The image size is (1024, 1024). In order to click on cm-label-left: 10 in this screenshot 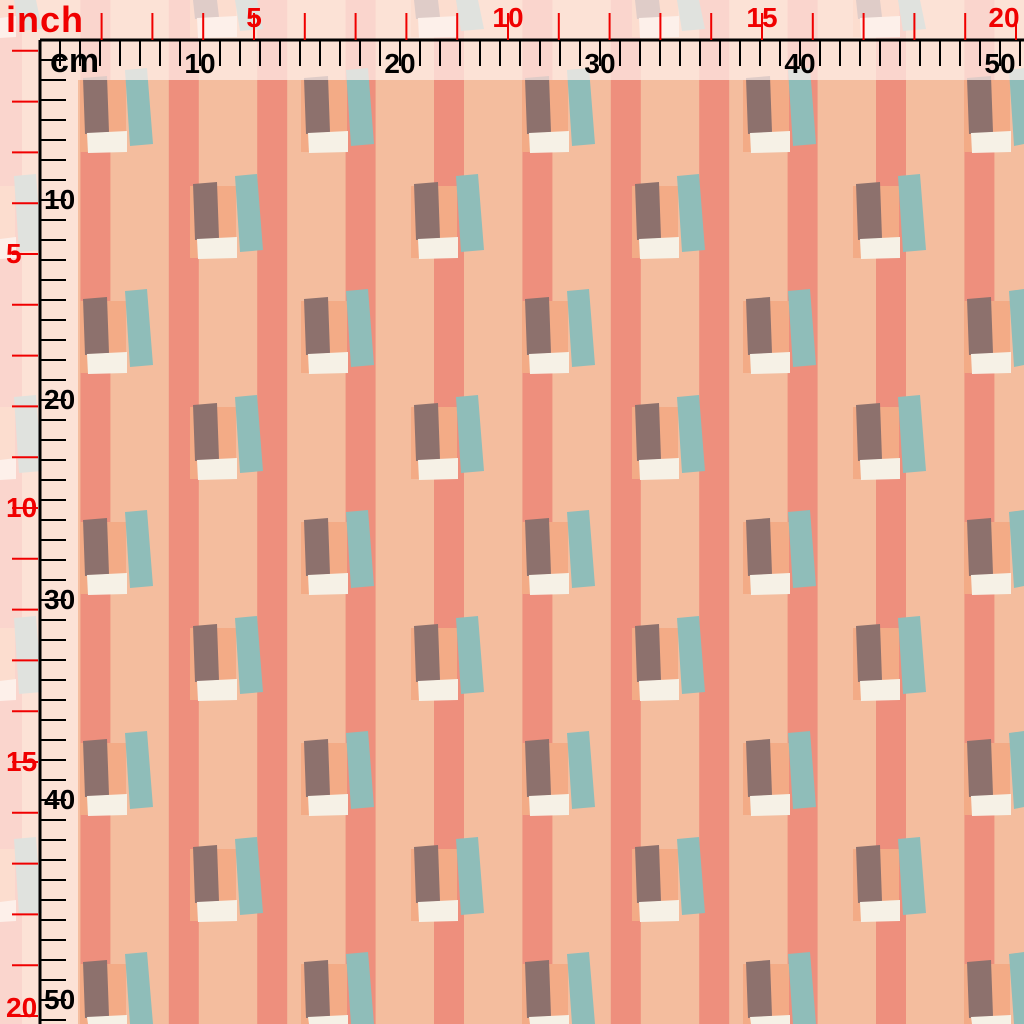, I will do `click(60, 199)`.